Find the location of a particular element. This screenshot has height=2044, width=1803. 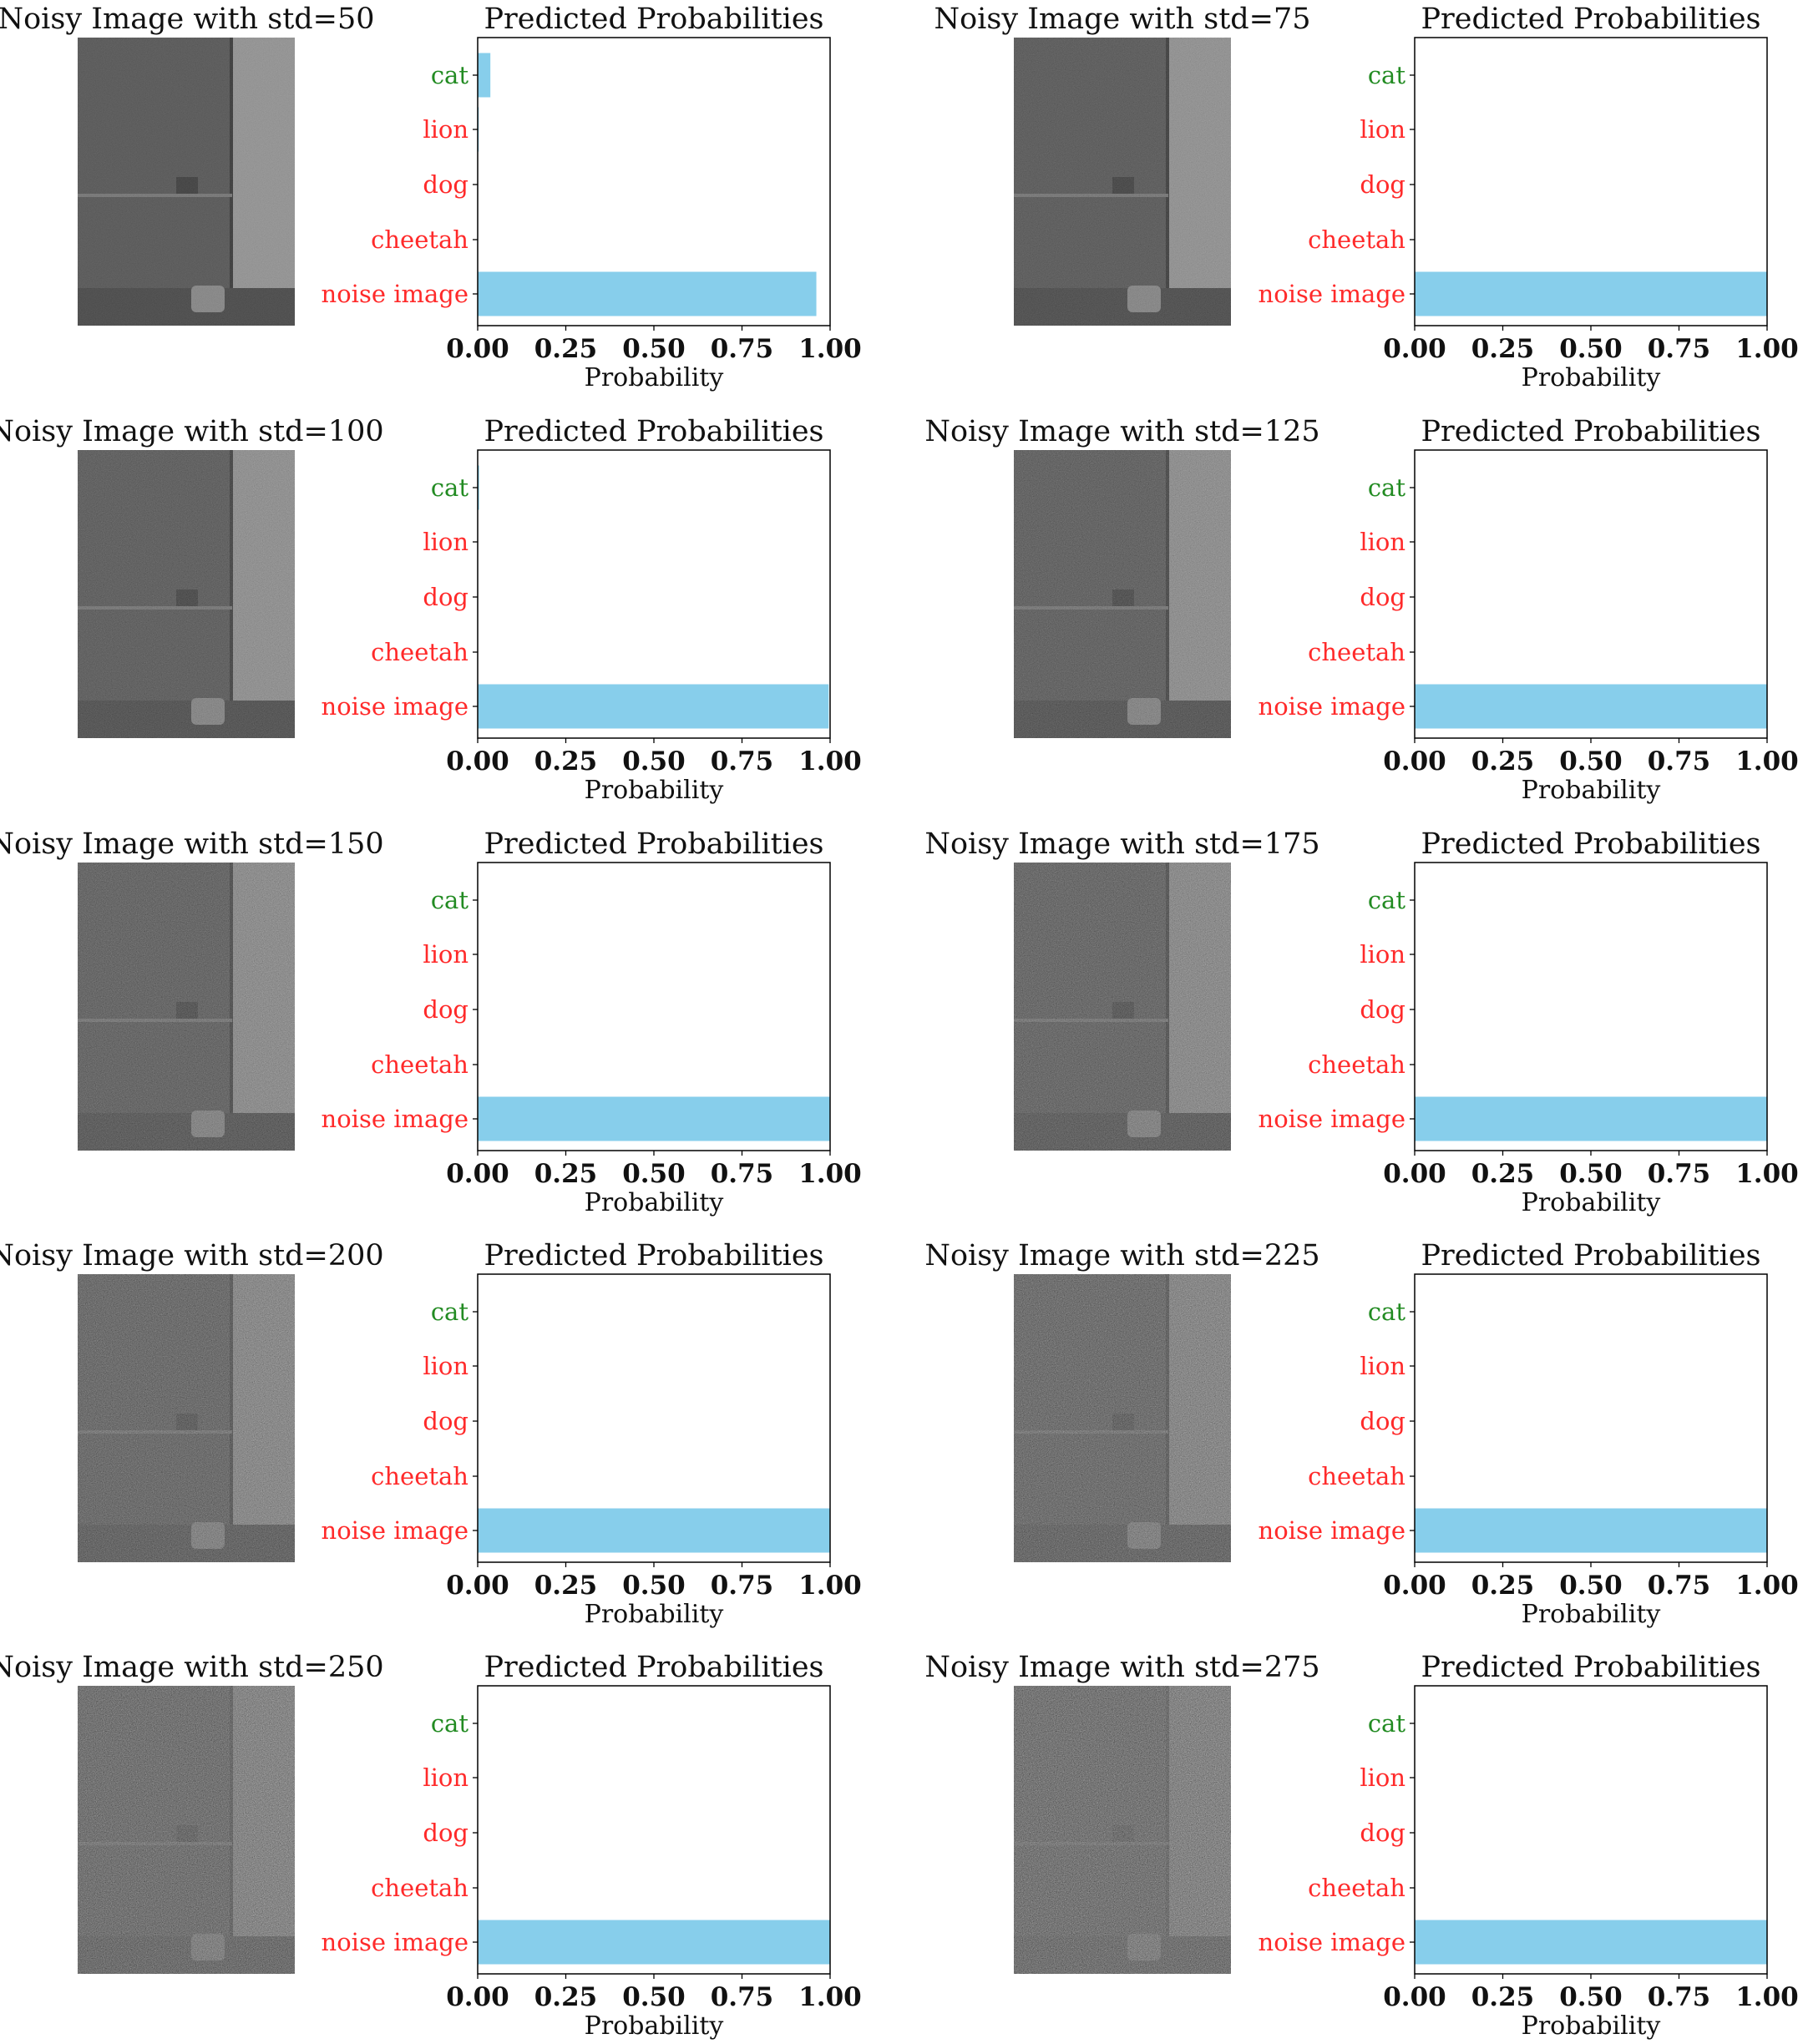

image-title: Noisy Image with std=150 is located at coordinates (192, 844).